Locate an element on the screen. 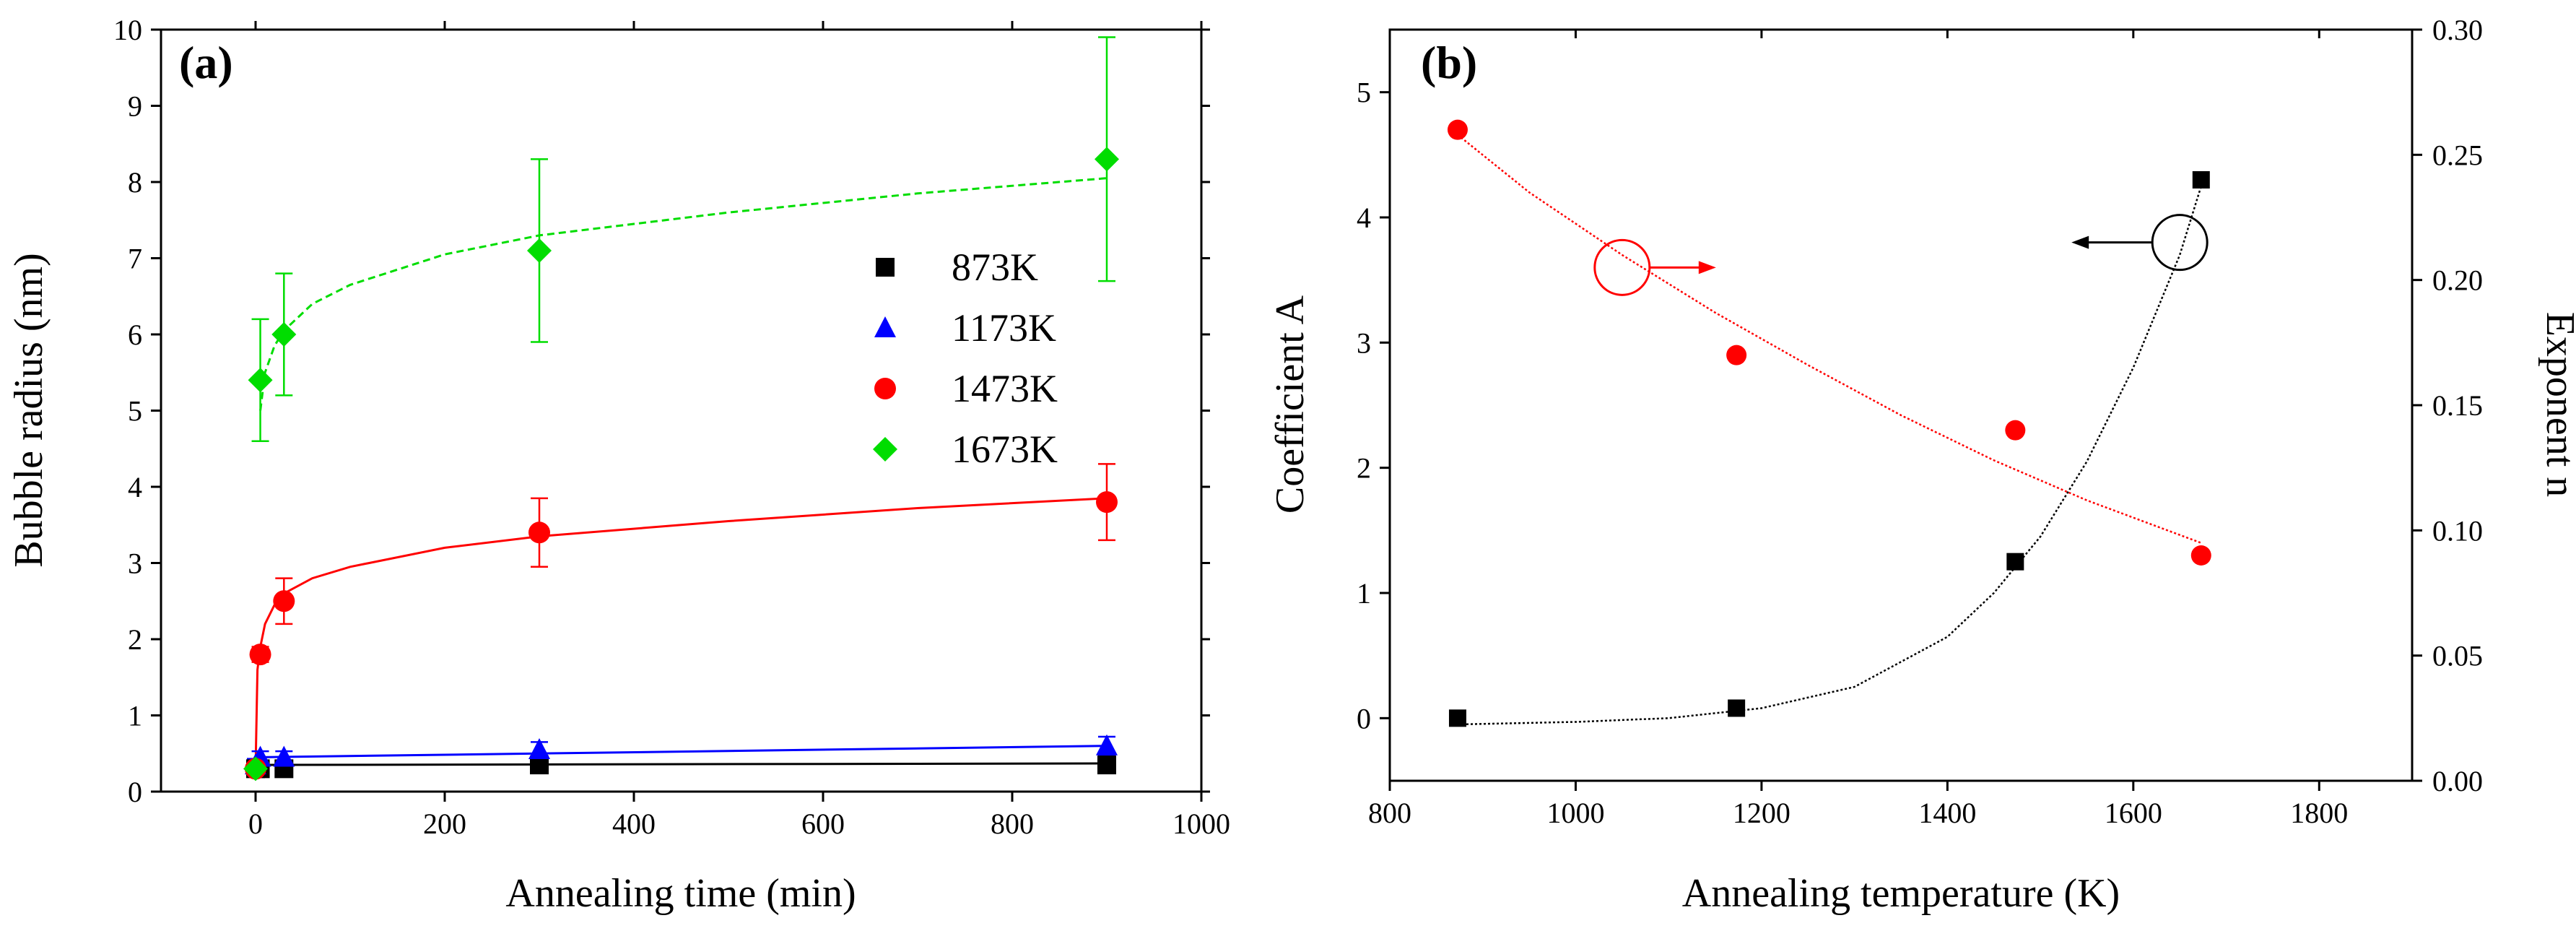 Image resolution: width=2576 pixels, height=931 pixels. panel-a-y-tick-label: 10 is located at coordinates (127, 30).